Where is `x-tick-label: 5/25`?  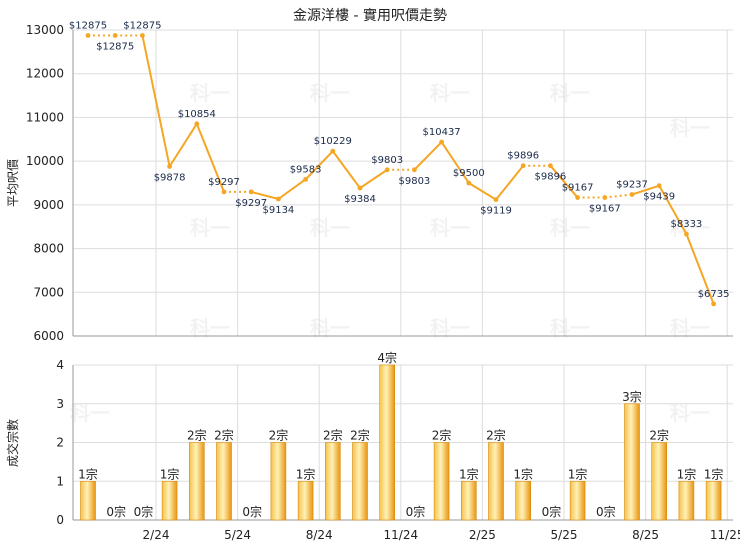 x-tick-label: 5/25 is located at coordinates (564, 535).